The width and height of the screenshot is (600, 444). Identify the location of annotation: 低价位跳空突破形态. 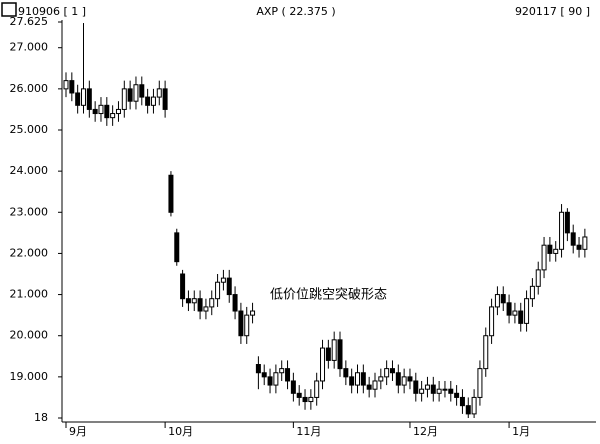
(328, 295).